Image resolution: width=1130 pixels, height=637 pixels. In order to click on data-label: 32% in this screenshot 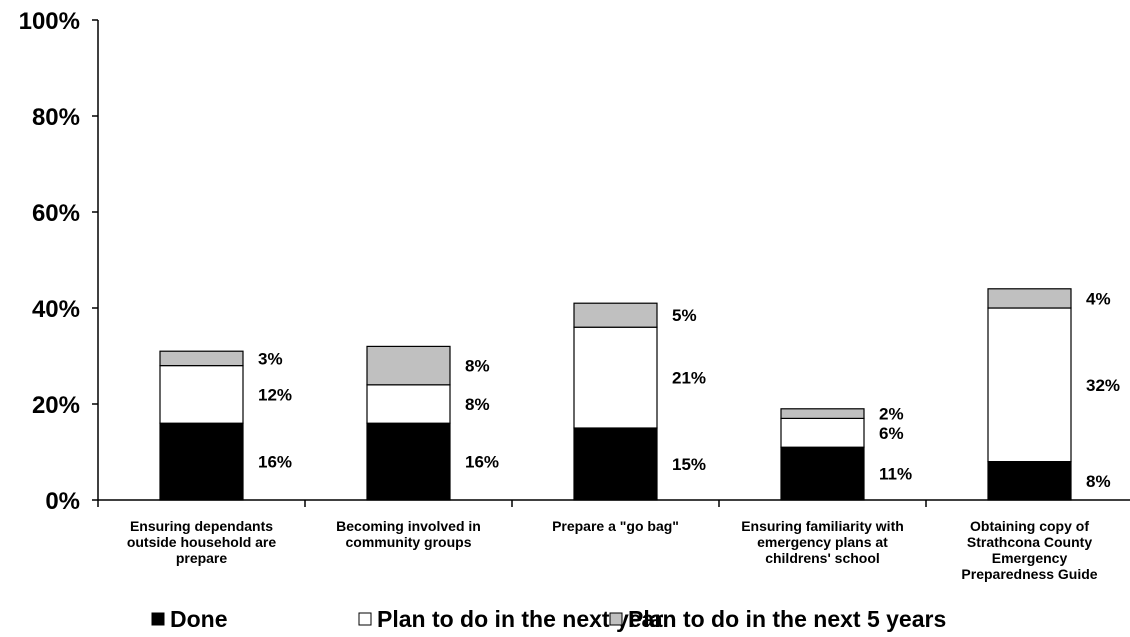, I will do `click(1103, 385)`.